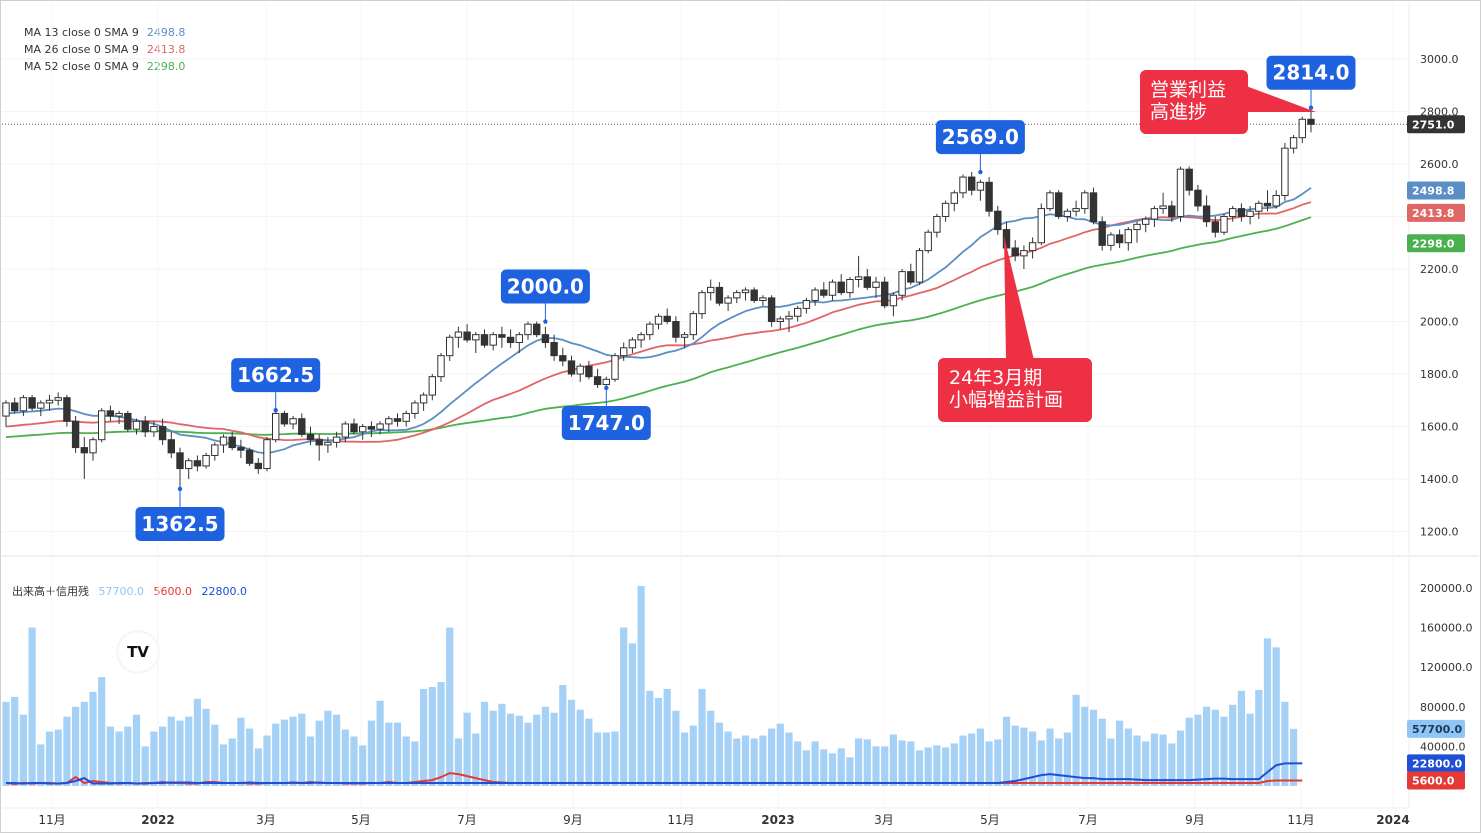  I want to click on volume-legend: 出来高＋信用残 57700.0 5600.0 22800.0, so click(132, 591).